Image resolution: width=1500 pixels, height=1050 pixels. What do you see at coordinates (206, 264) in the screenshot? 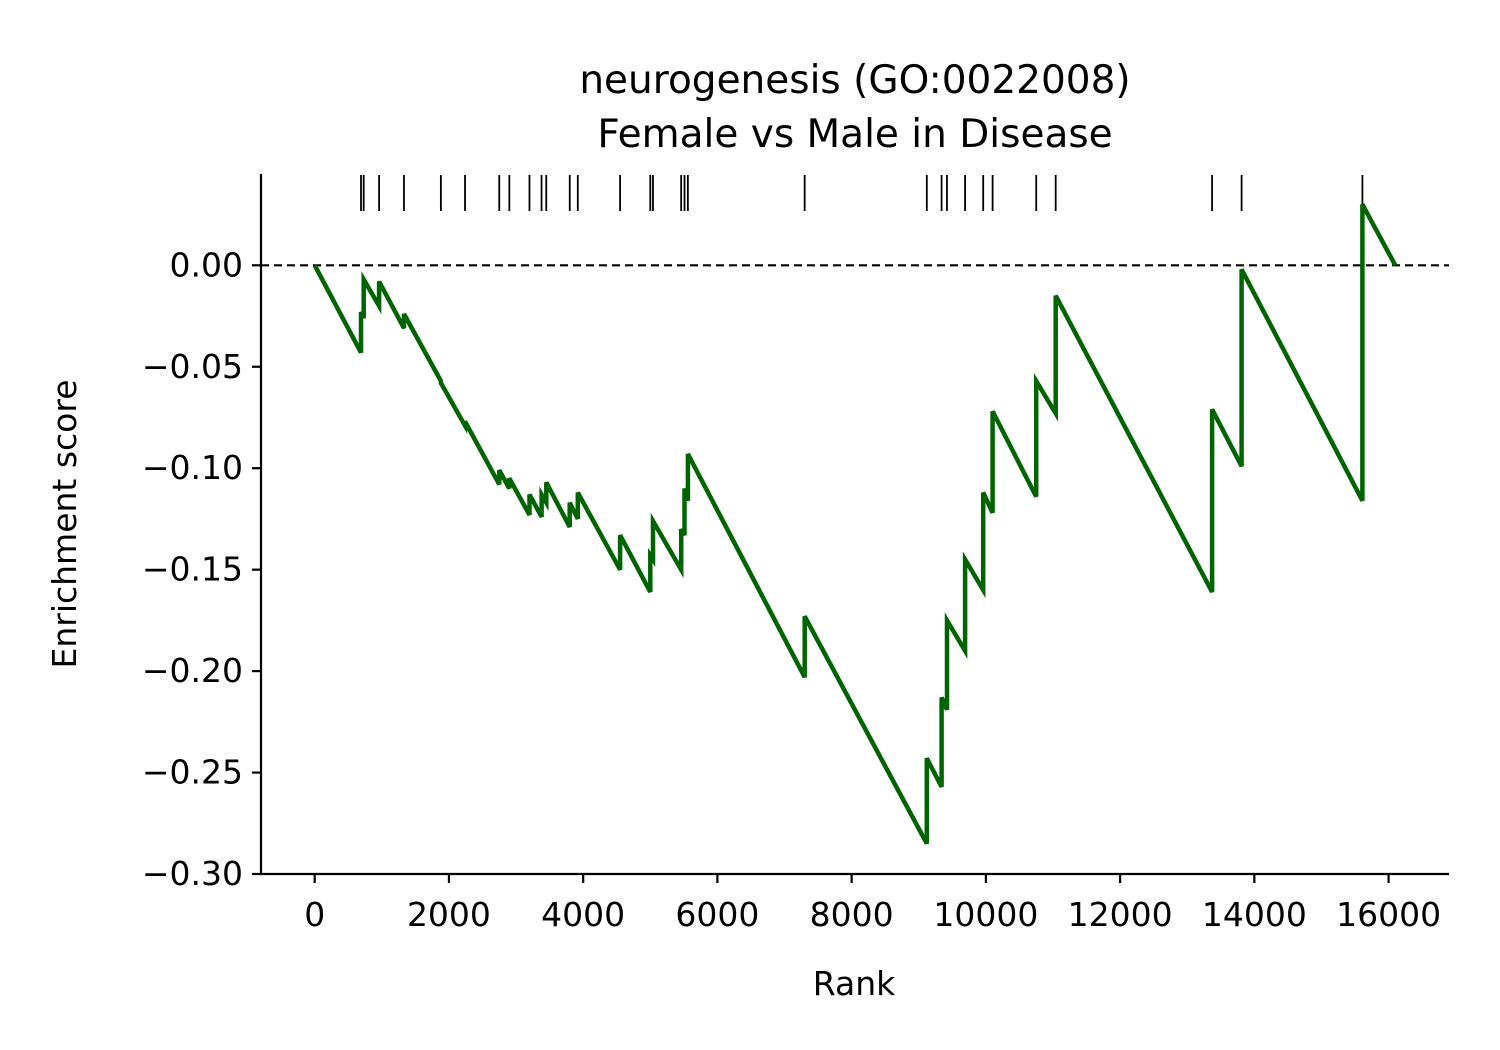
I see `y-tick-label: 0.00` at bounding box center [206, 264].